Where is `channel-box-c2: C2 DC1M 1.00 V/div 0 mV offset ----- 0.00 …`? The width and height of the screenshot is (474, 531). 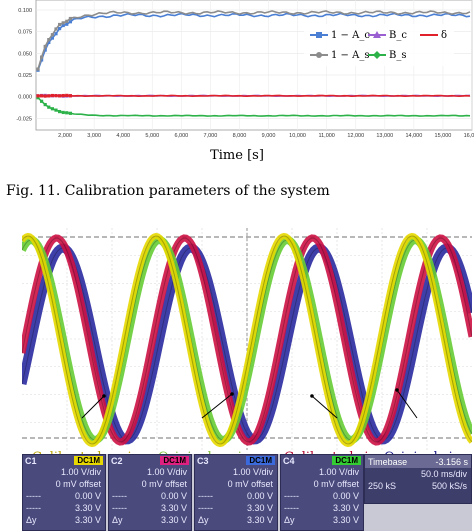
channel-box-c2: C2 DC1M 1.00 V/div 0 mV offset ----- 0.00 … is located at coordinates (150, 492).